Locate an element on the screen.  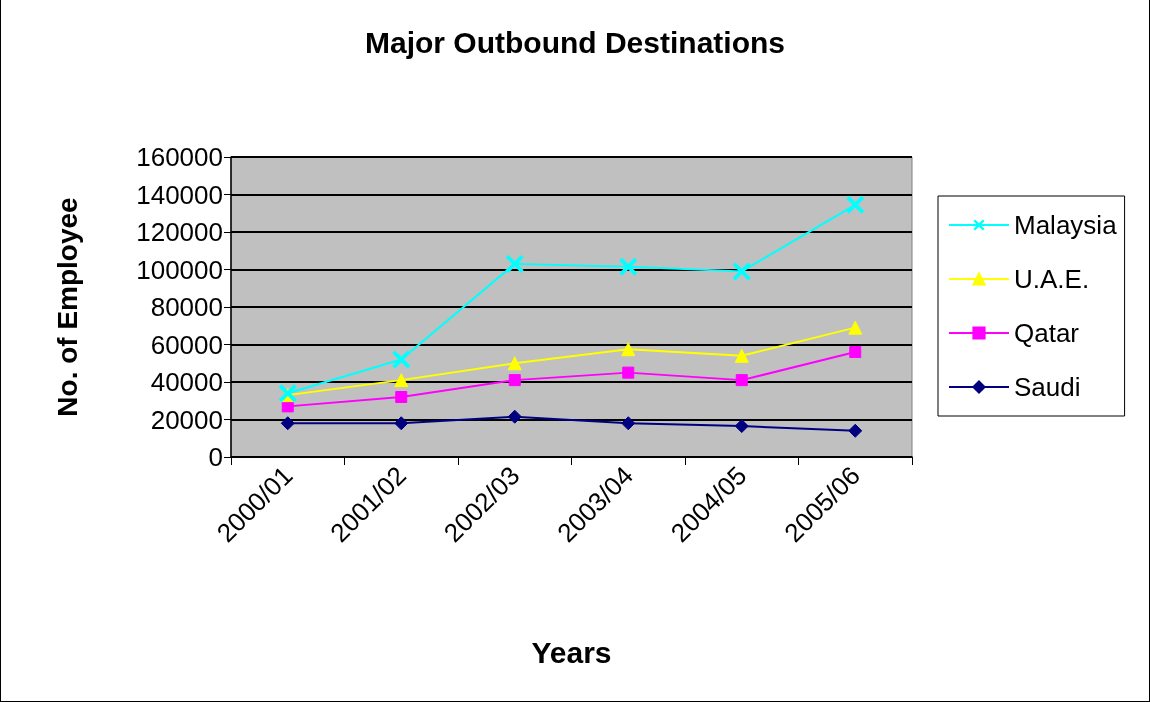
y-tick-label: 140000 is located at coordinates (179, 194).